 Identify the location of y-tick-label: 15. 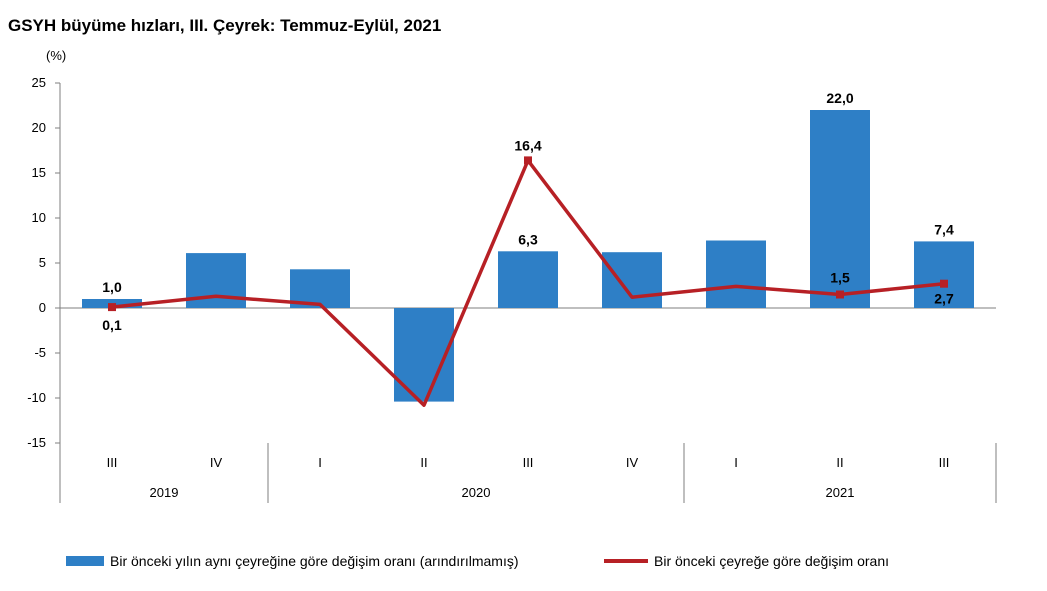
(39, 172).